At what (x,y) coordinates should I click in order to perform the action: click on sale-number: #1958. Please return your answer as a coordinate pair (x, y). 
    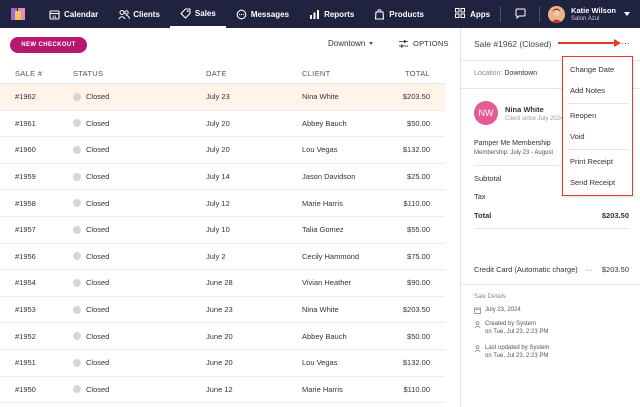
    Looking at the image, I should click on (25, 203).